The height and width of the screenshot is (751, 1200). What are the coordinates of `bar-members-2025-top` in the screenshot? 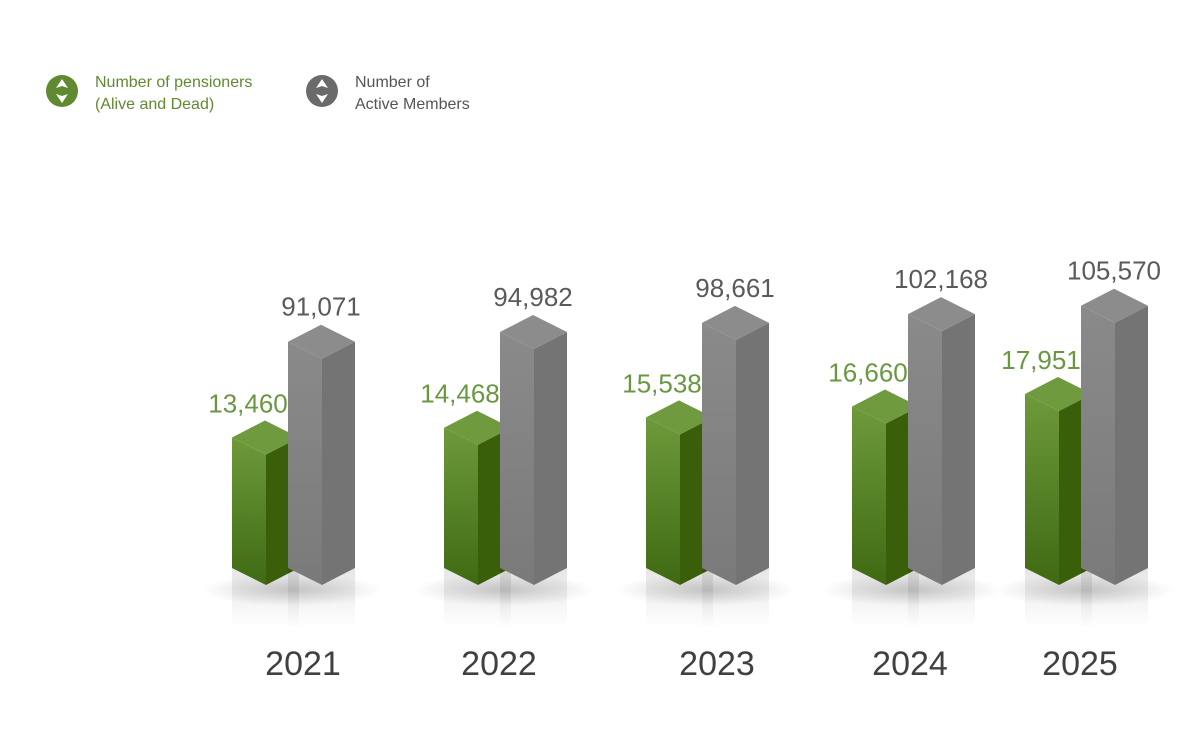 It's located at (1114, 305).